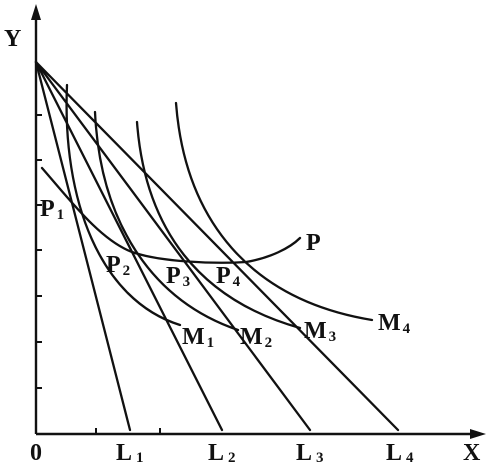 The image size is (492, 467). What do you see at coordinates (128, 431) in the screenshot?
I see `x-axis-ticks` at bounding box center [128, 431].